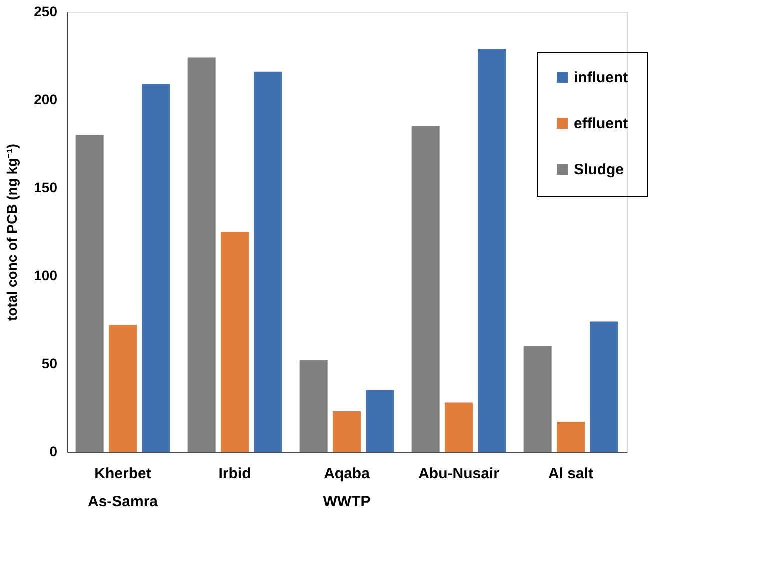 The width and height of the screenshot is (759, 561). I want to click on legend-label: Sludge, so click(599, 170).